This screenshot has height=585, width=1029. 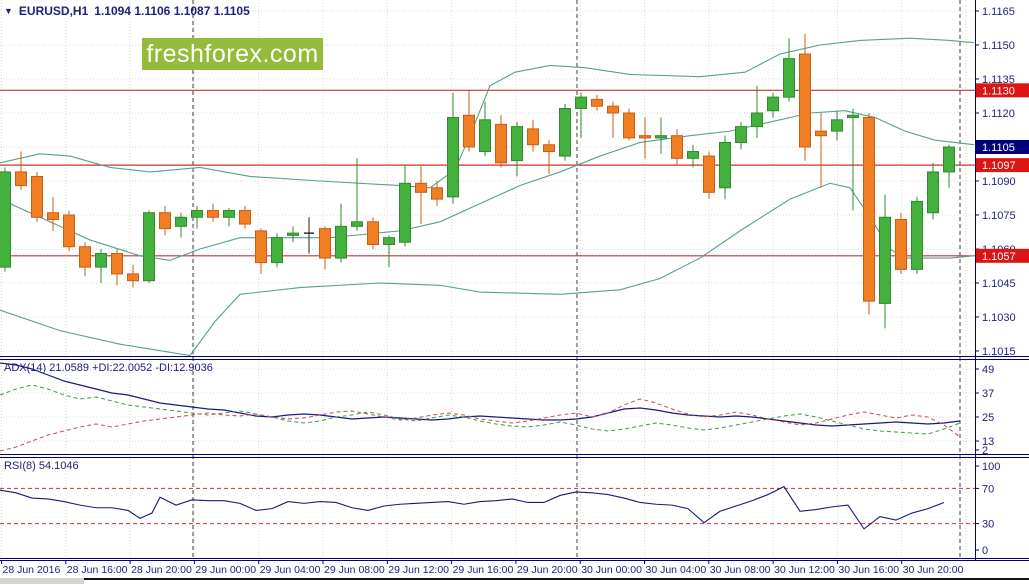 I want to click on adx-axis-label: 37, so click(x=988, y=394).